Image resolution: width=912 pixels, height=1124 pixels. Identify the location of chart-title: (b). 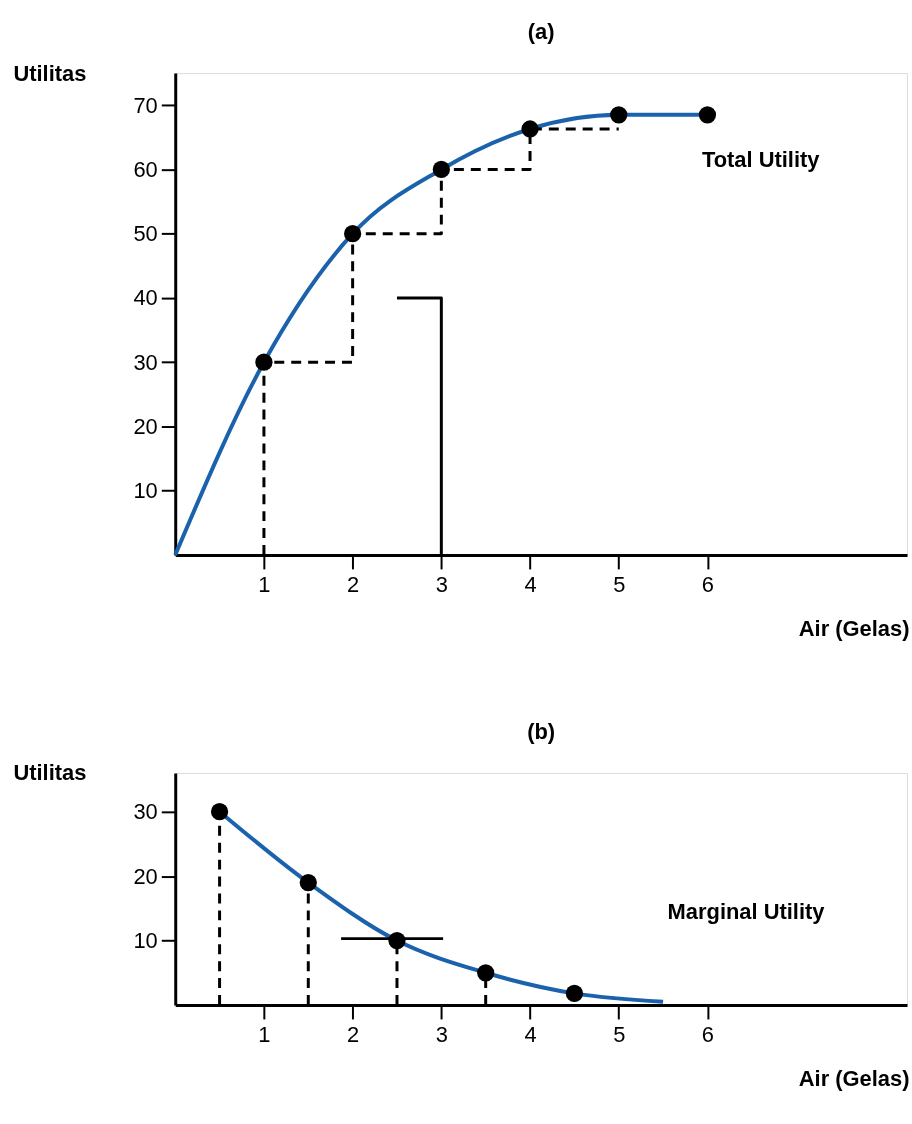
(541, 732).